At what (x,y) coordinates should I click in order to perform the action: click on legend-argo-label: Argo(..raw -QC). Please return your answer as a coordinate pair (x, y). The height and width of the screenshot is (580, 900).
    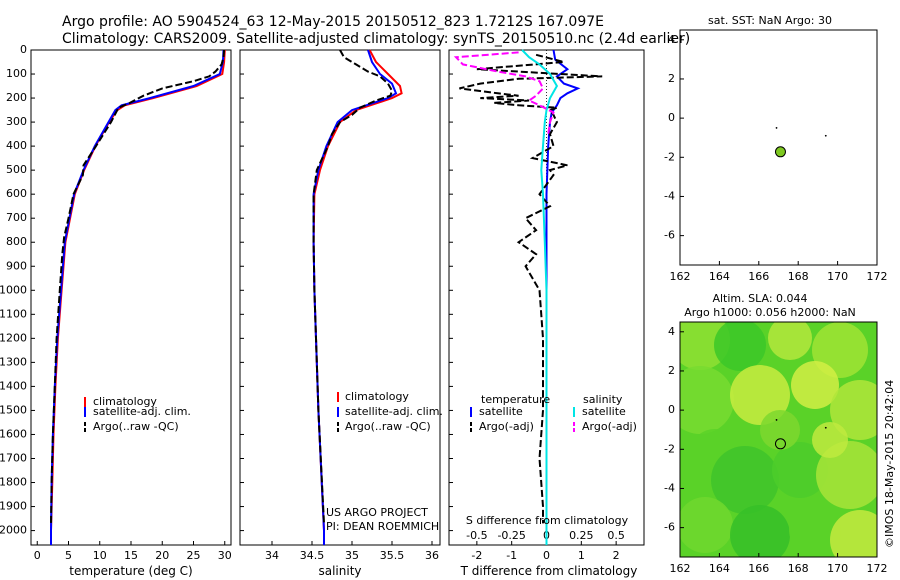
    Looking at the image, I should click on (388, 426).